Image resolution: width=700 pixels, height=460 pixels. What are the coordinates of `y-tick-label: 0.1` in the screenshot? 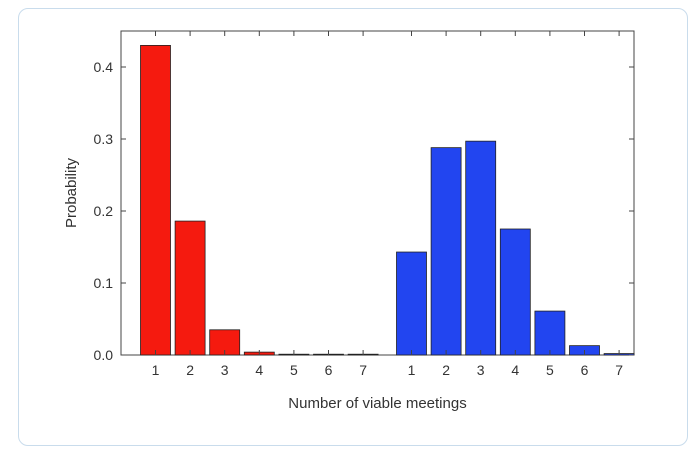 It's located at (104, 283).